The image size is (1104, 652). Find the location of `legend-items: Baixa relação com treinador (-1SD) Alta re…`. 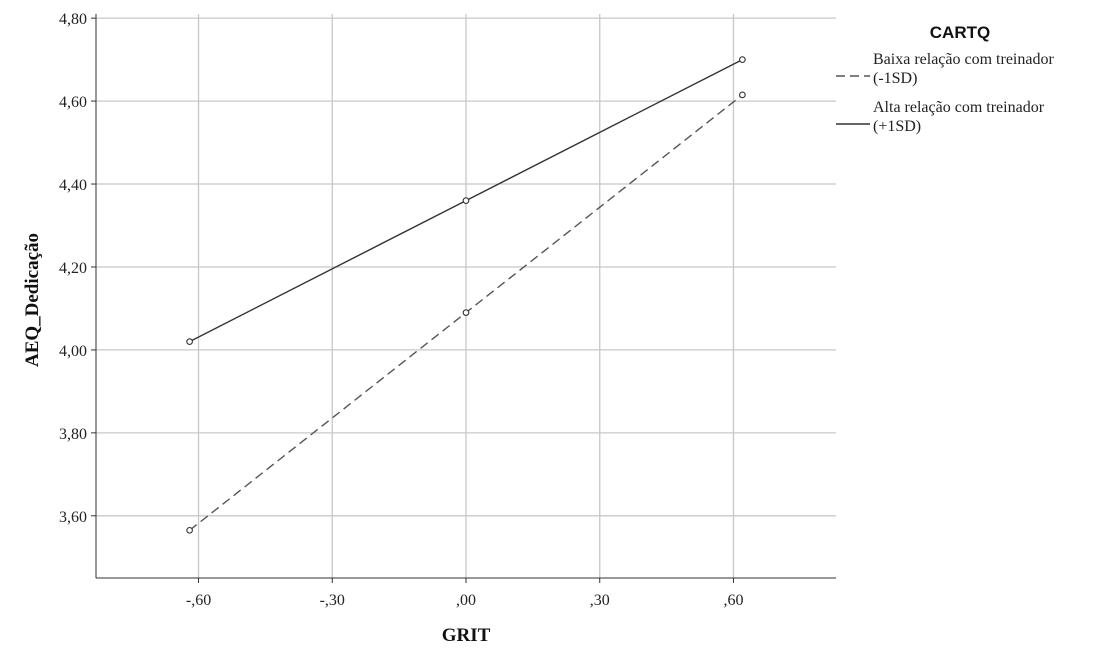

legend-items: Baixa relação com treinador (-1SD) Alta re… is located at coordinates (945, 93).